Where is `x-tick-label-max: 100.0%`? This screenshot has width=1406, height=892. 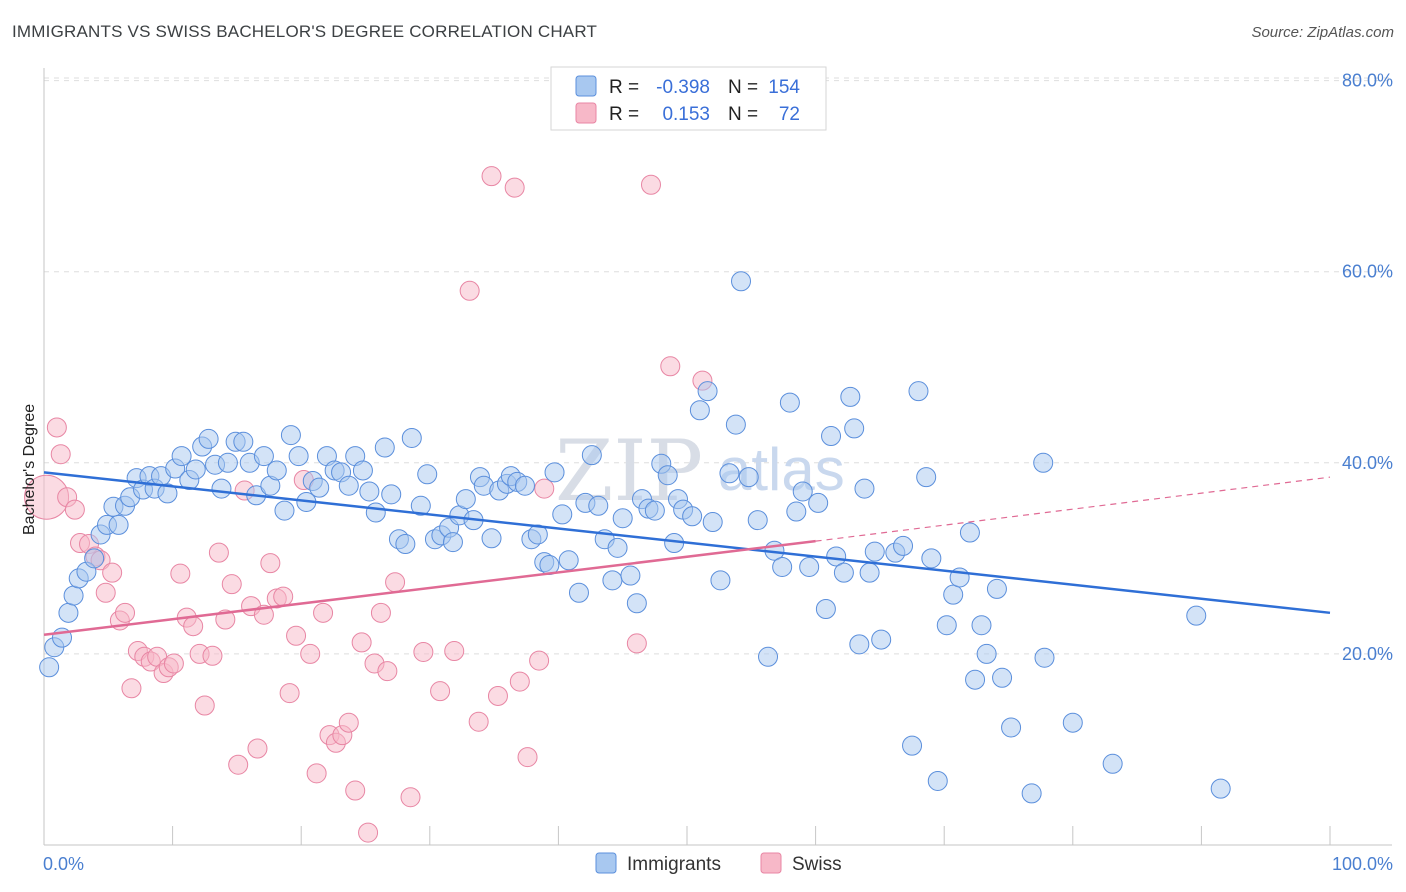 x-tick-label-max: 100.0% is located at coordinates (1362, 864).